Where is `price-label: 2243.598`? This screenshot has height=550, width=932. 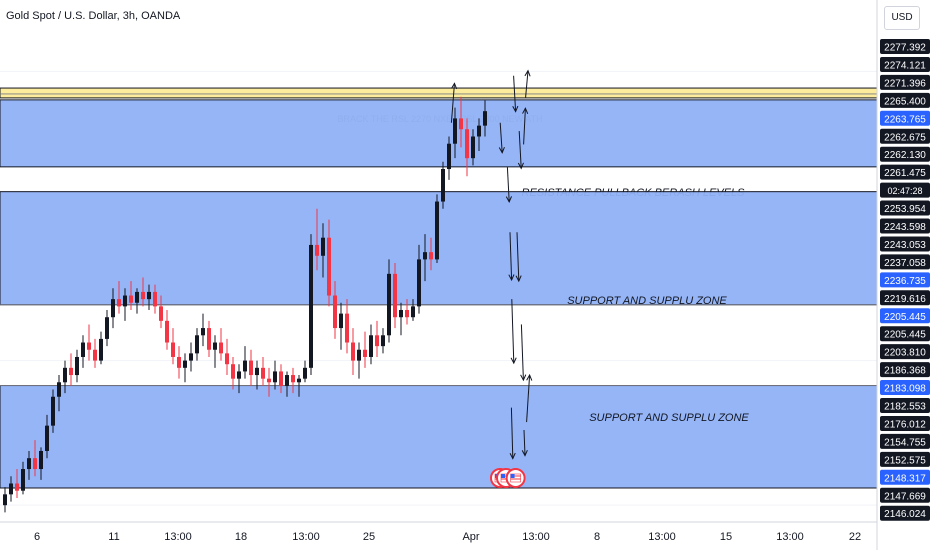 price-label: 2243.598 is located at coordinates (905, 226).